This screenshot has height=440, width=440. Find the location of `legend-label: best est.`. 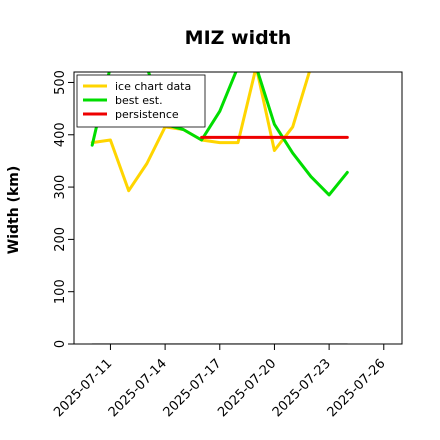

legend-label: best est. is located at coordinates (139, 100).